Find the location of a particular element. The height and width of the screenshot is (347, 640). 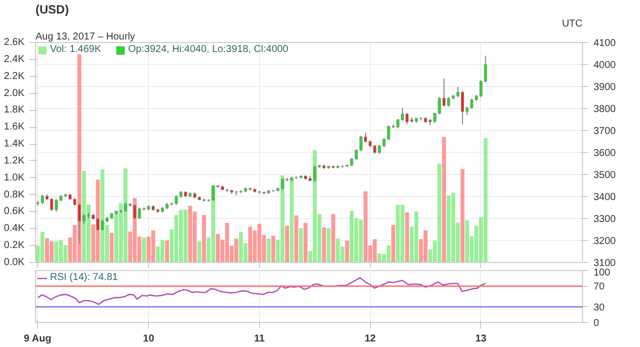

y-tick-label: 30 is located at coordinates (600, 308).